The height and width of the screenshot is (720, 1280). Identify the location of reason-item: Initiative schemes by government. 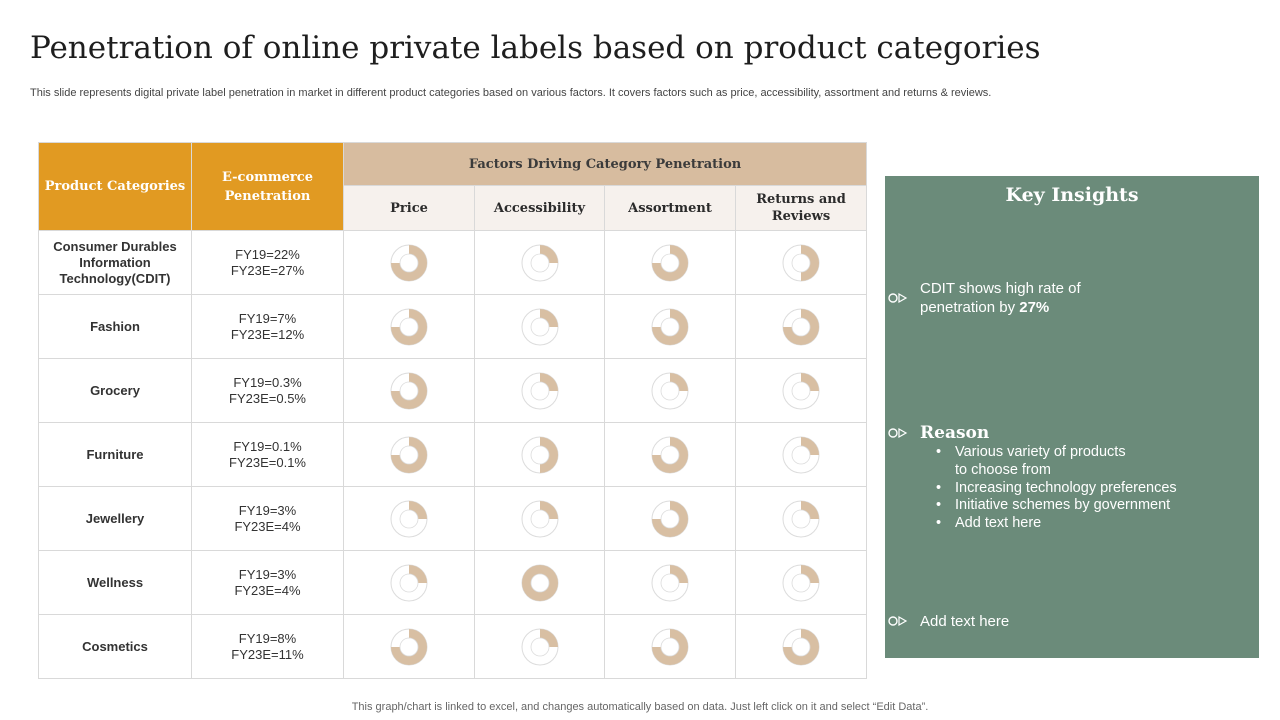
(1096, 506).